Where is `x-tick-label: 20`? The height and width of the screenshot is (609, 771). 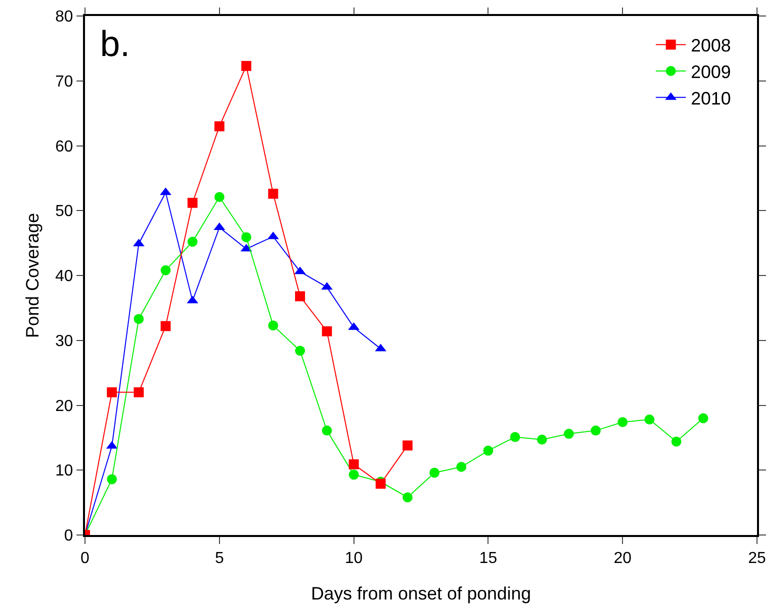
x-tick-label: 20 is located at coordinates (623, 558).